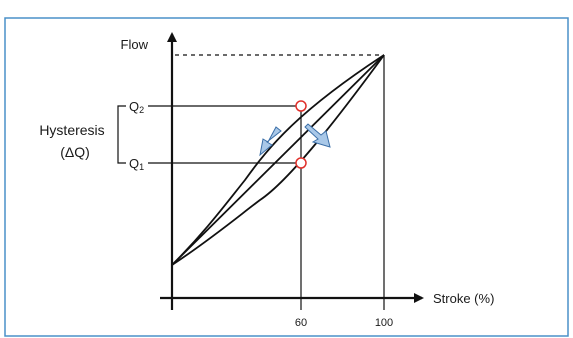 Image resolution: width=573 pixels, height=338 pixels. What do you see at coordinates (301, 323) in the screenshot?
I see `x-tick-60: 60` at bounding box center [301, 323].